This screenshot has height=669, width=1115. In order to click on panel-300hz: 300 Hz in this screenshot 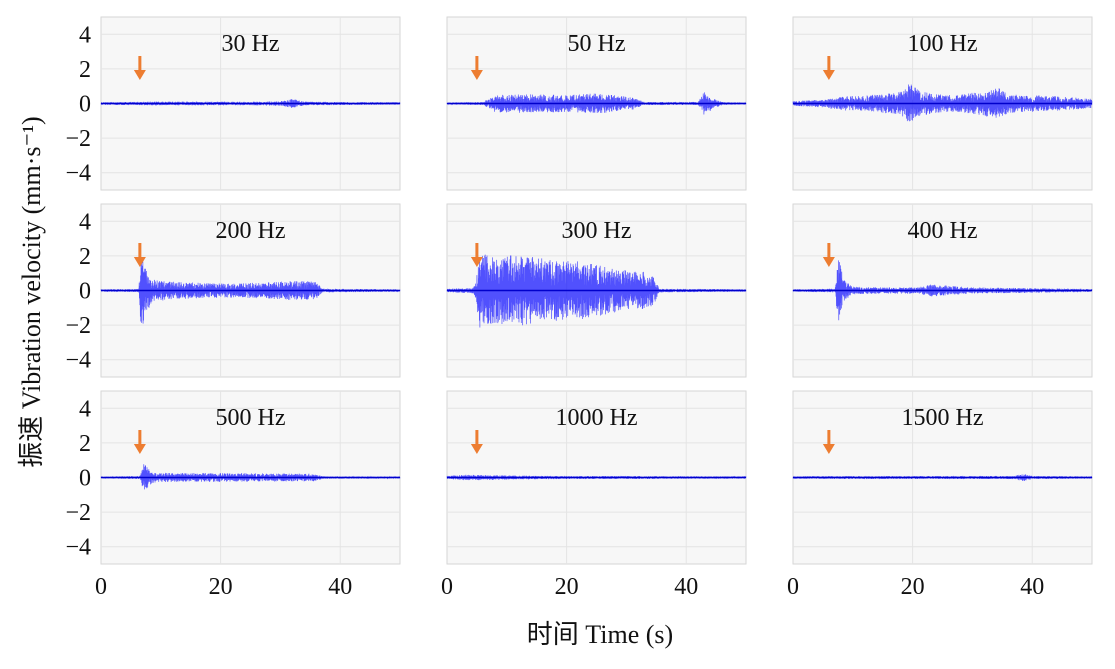, I will do `click(596, 290)`.